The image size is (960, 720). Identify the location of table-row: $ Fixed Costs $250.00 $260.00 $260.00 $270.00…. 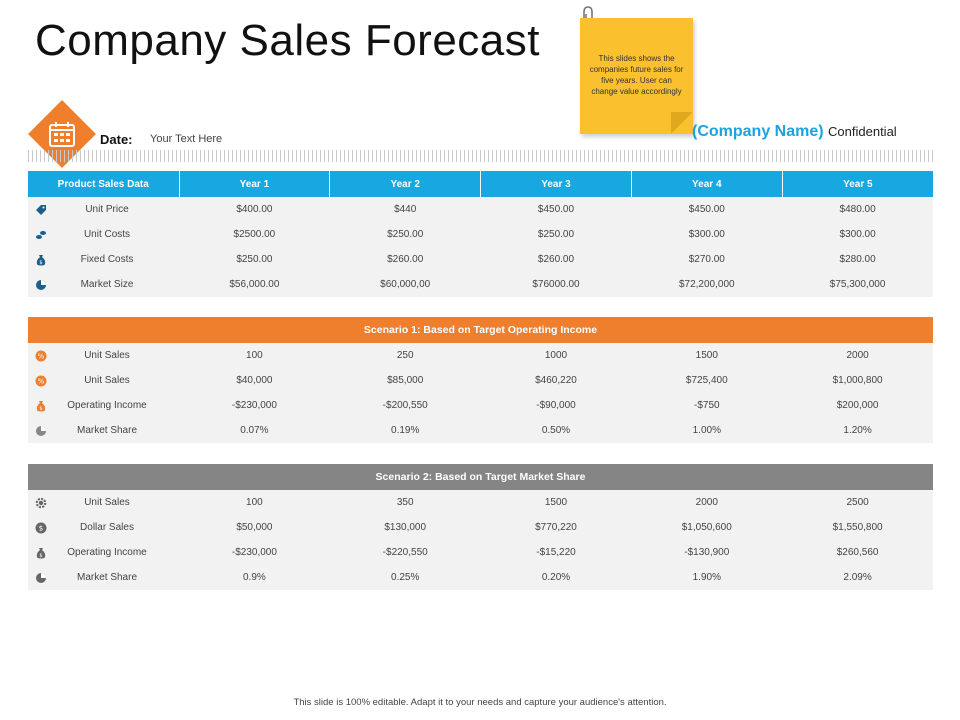
(480, 259).